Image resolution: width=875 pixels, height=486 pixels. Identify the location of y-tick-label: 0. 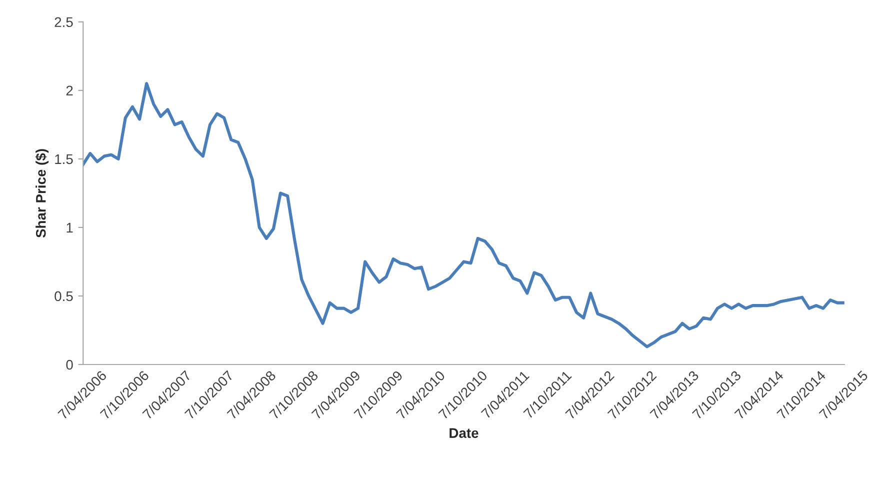
(69, 365).